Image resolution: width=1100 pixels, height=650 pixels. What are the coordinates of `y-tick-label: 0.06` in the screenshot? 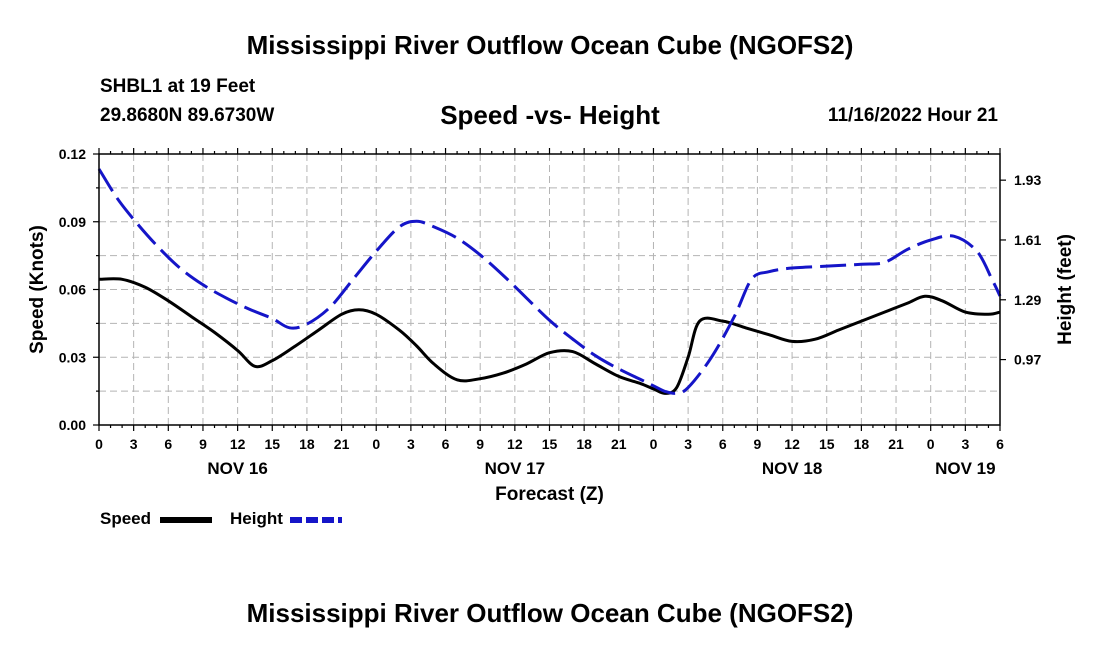 It's located at (72, 290).